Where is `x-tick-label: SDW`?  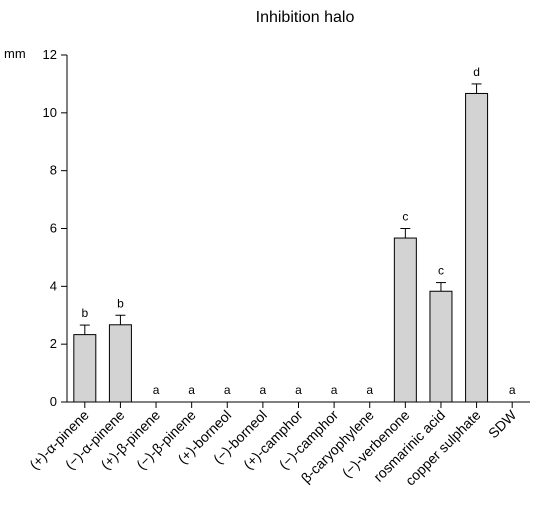 x-tick-label: SDW is located at coordinates (502, 423).